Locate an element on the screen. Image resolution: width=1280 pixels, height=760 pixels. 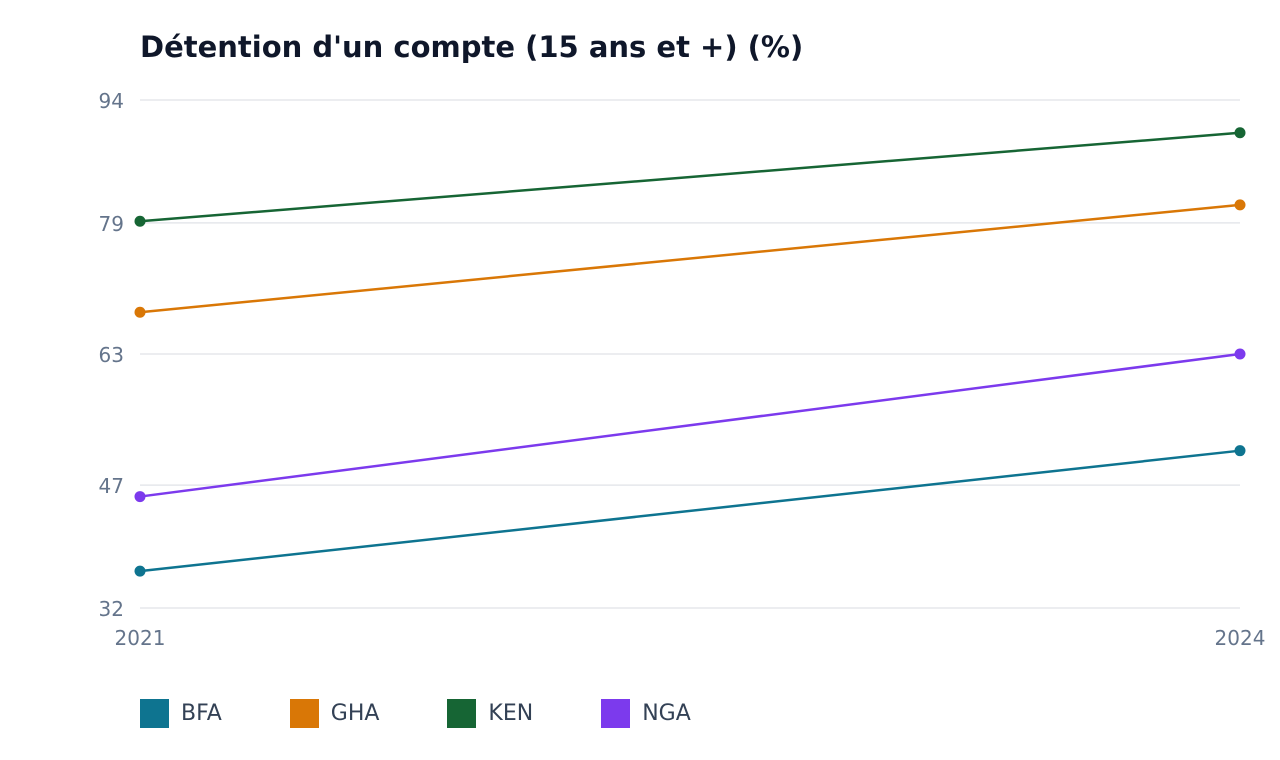
y-tick-label: 94 is located at coordinates (111, 101).